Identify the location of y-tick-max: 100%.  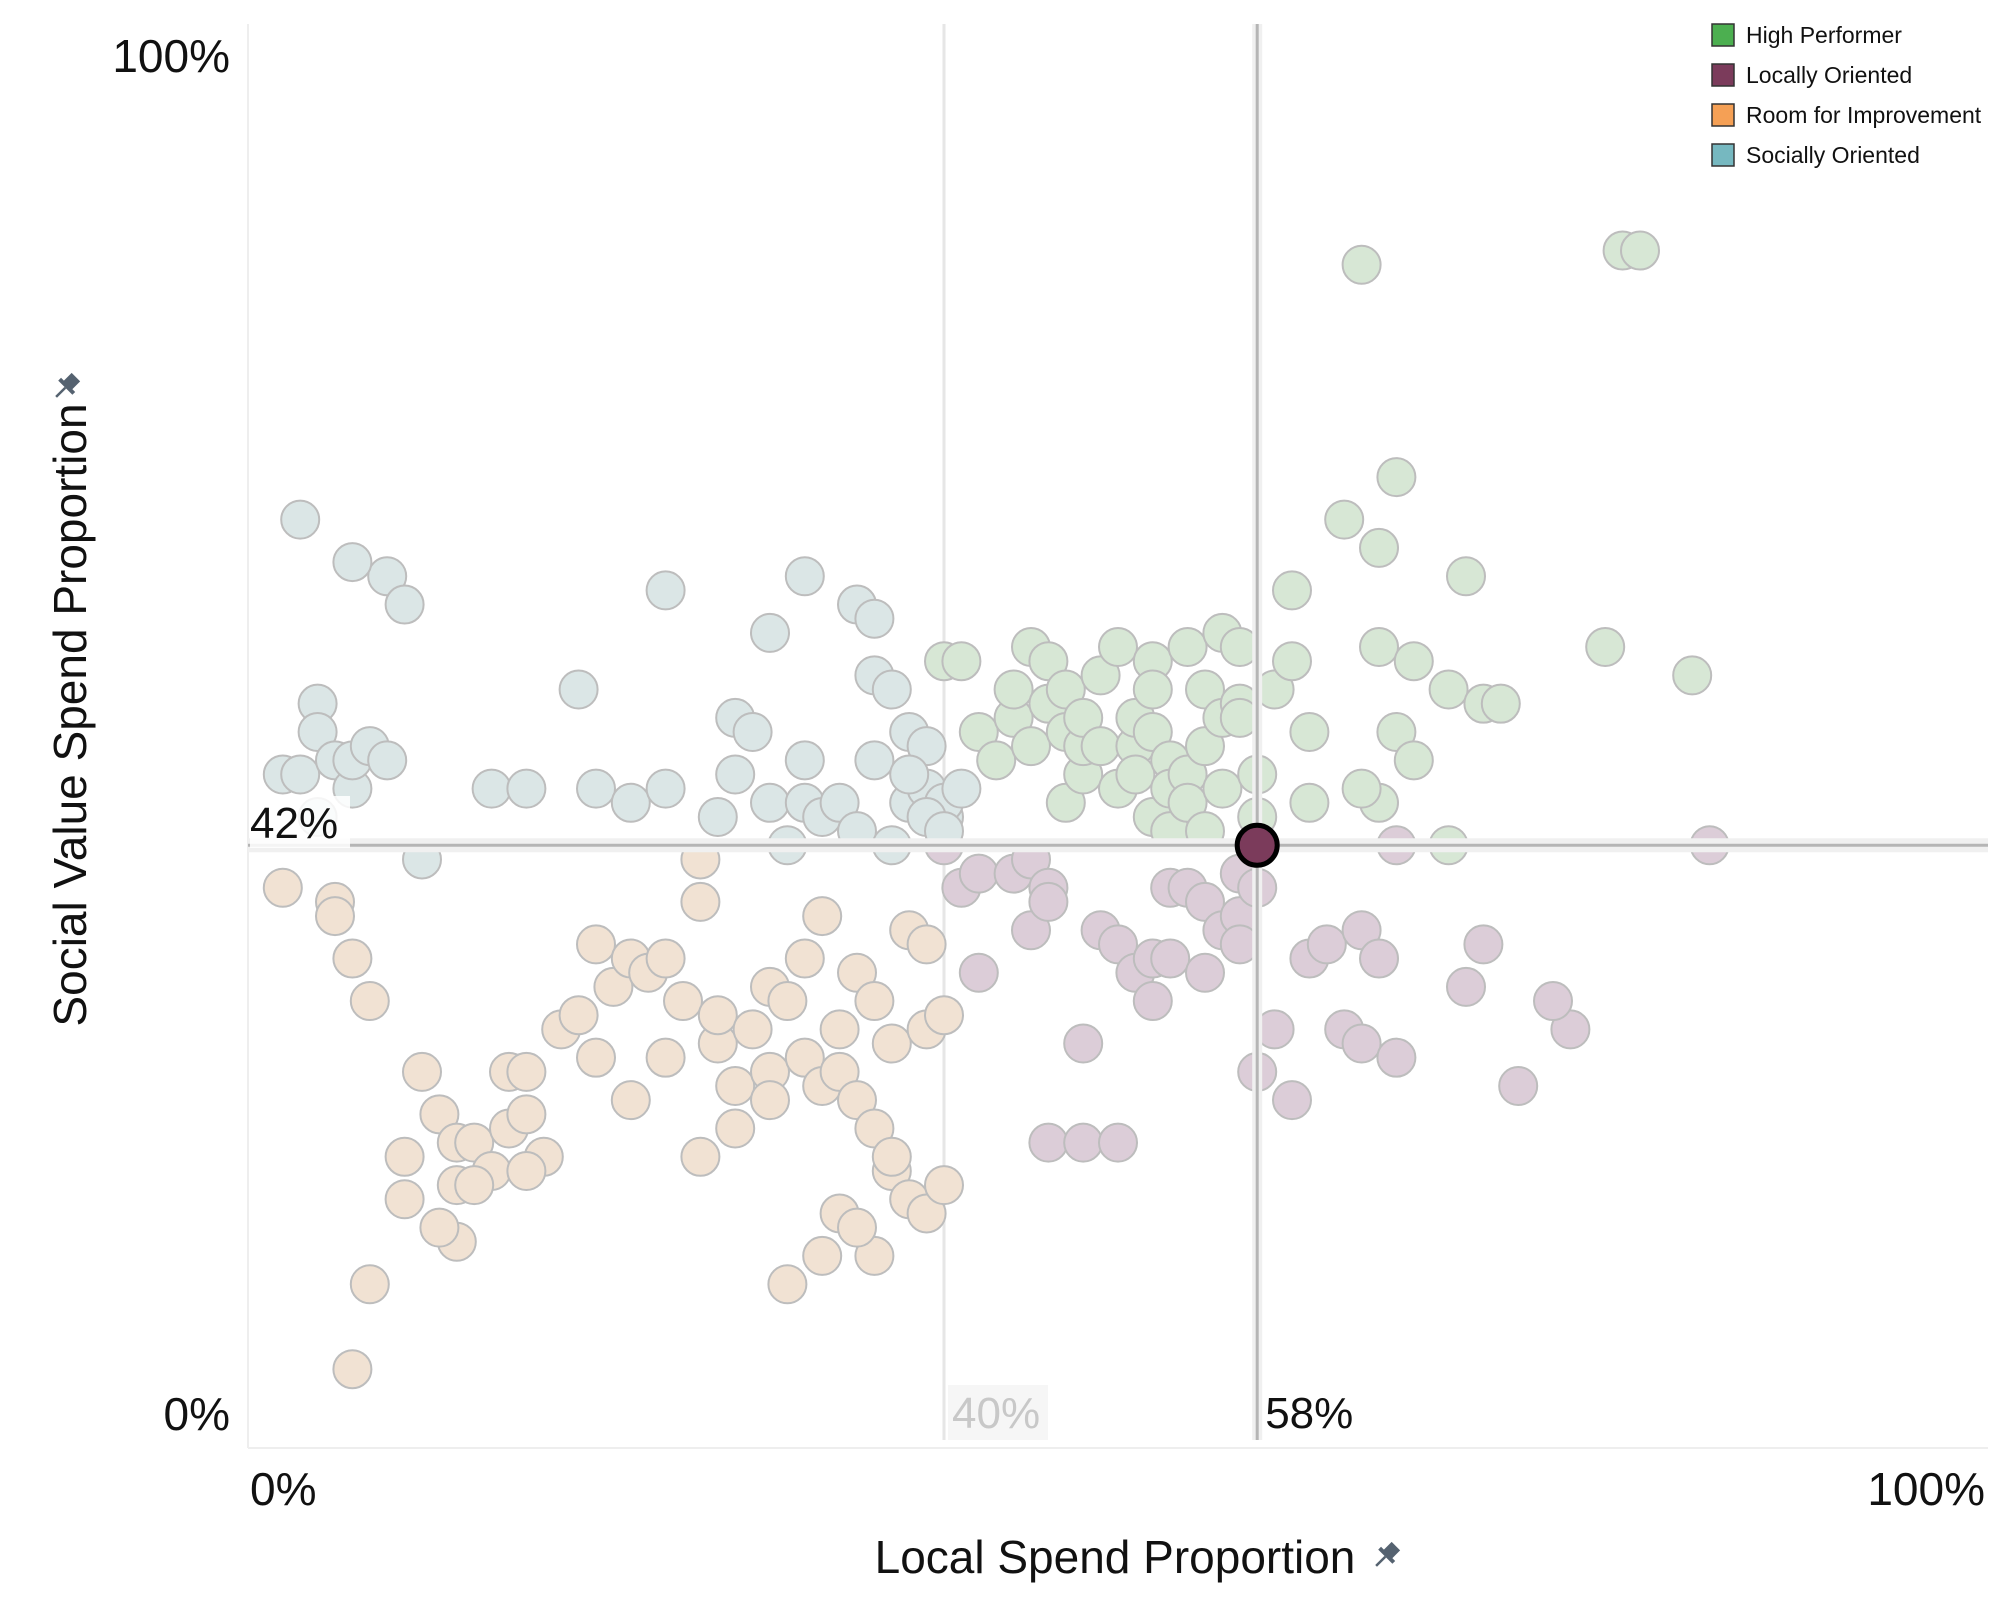
(171, 56).